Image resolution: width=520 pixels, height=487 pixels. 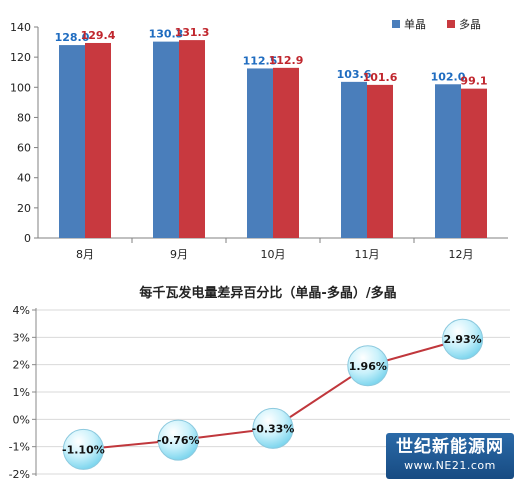 I want to click on bar-y-axis-ticks: 0 20 40 60 80 100 120 140, so click(x=24, y=133).